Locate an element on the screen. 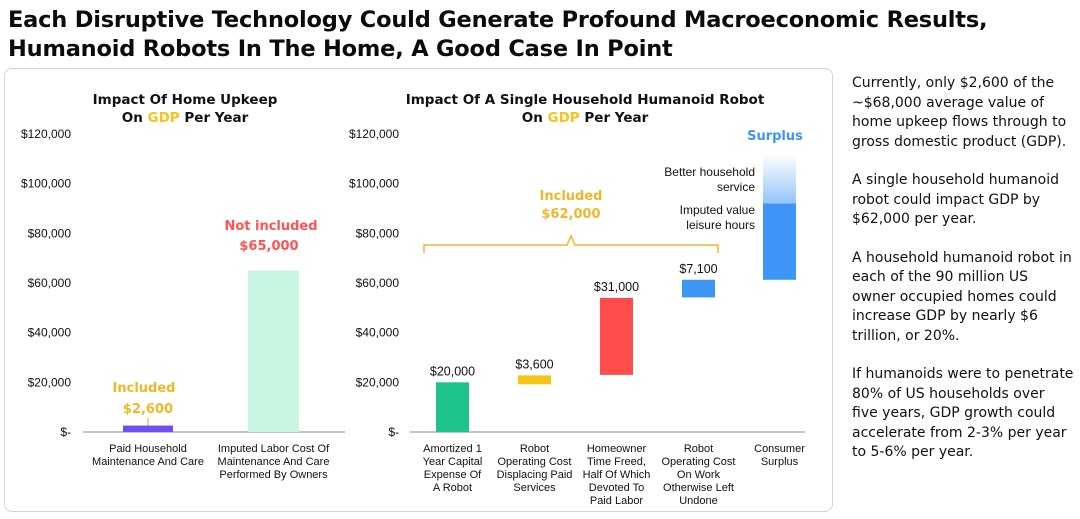  x-category-label: Paid Labor is located at coordinates (617, 501).